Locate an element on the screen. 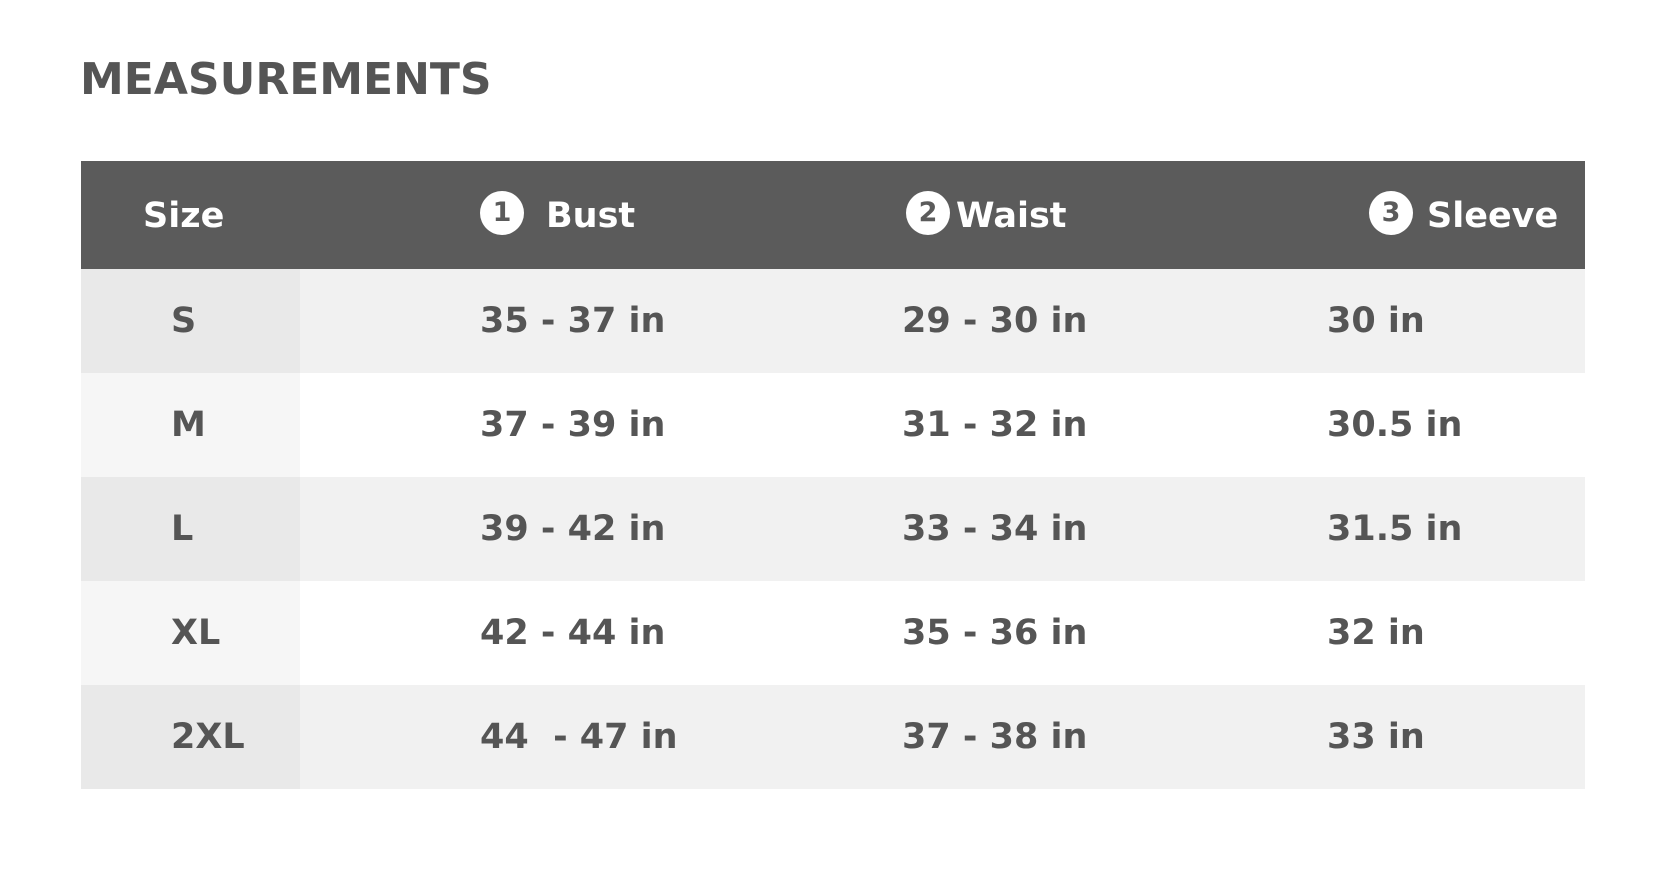  table-header: Size 1 Bust 2 Waist 3 Sleeve is located at coordinates (833, 215).